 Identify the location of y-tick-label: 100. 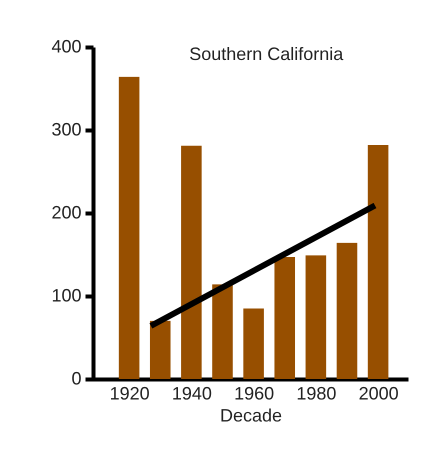
(66, 296).